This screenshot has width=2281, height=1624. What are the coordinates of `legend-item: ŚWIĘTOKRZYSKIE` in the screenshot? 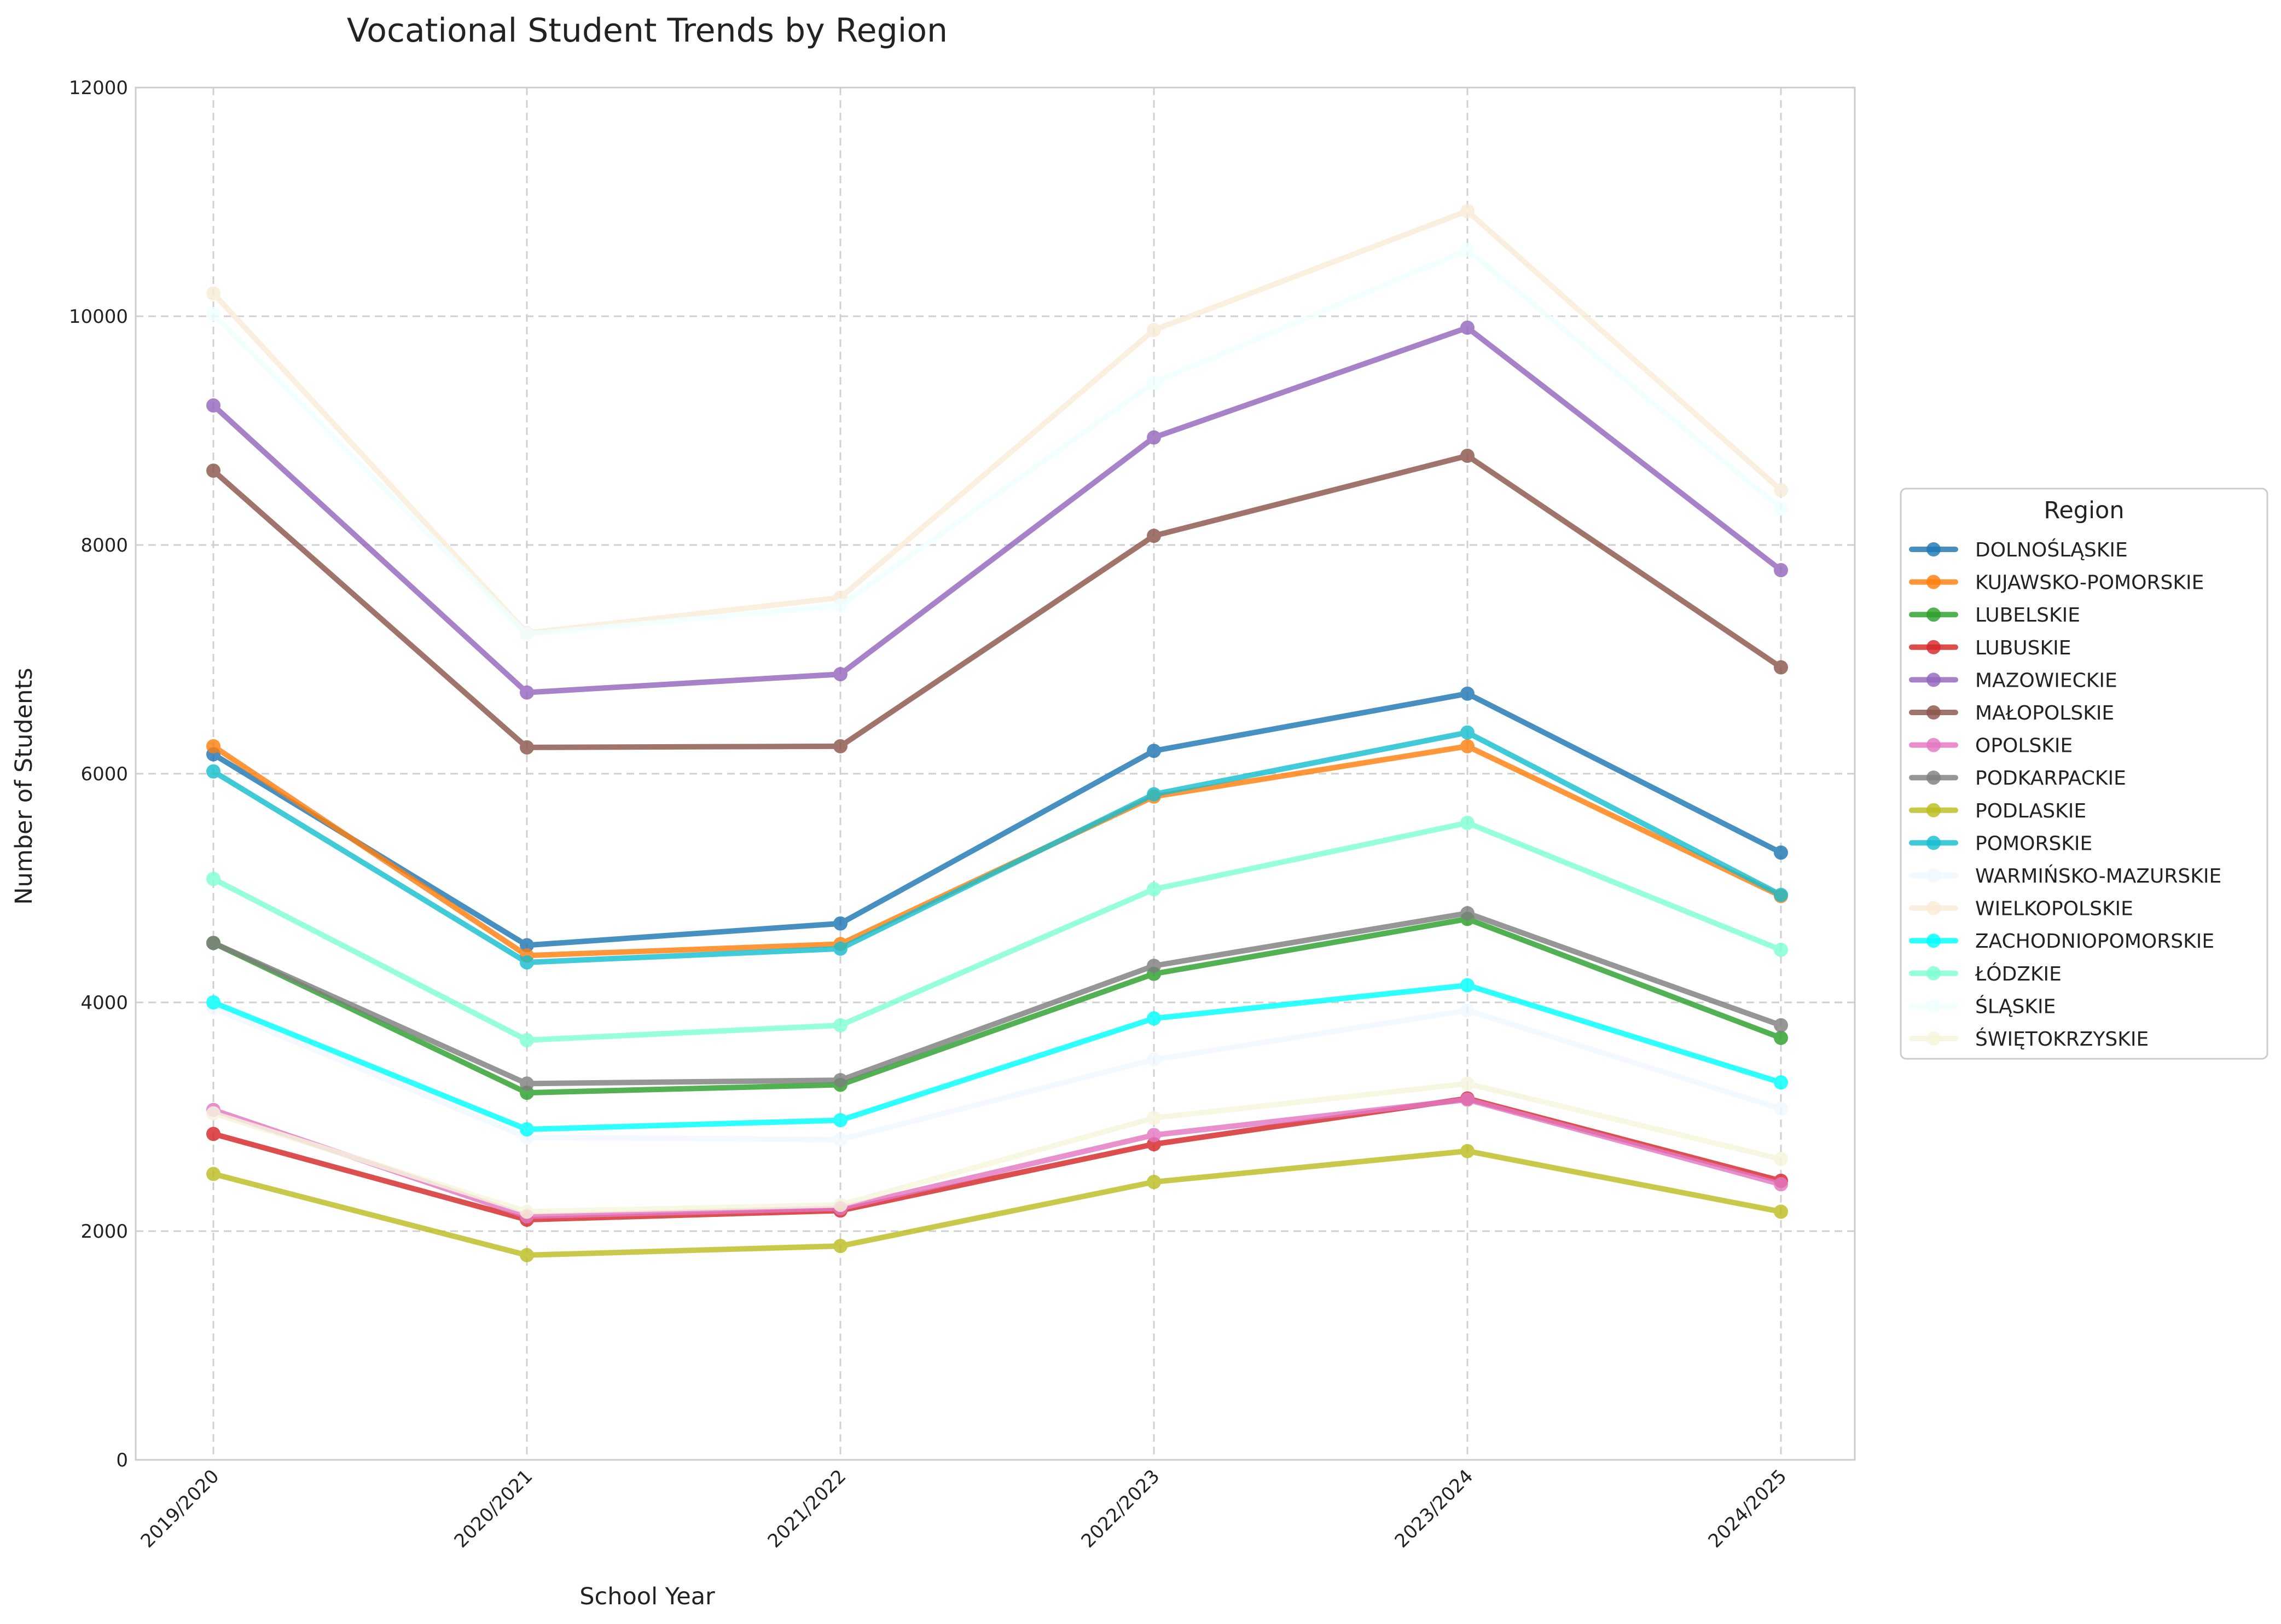 It's located at (2029, 1039).